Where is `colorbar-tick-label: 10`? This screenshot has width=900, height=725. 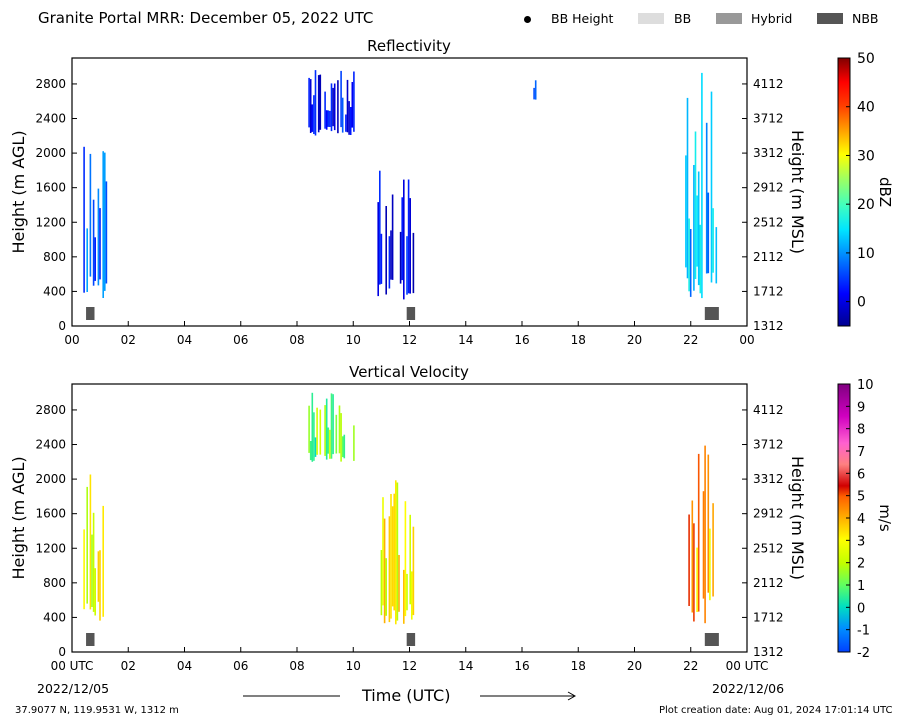 colorbar-tick-label: 10 is located at coordinates (866, 254).